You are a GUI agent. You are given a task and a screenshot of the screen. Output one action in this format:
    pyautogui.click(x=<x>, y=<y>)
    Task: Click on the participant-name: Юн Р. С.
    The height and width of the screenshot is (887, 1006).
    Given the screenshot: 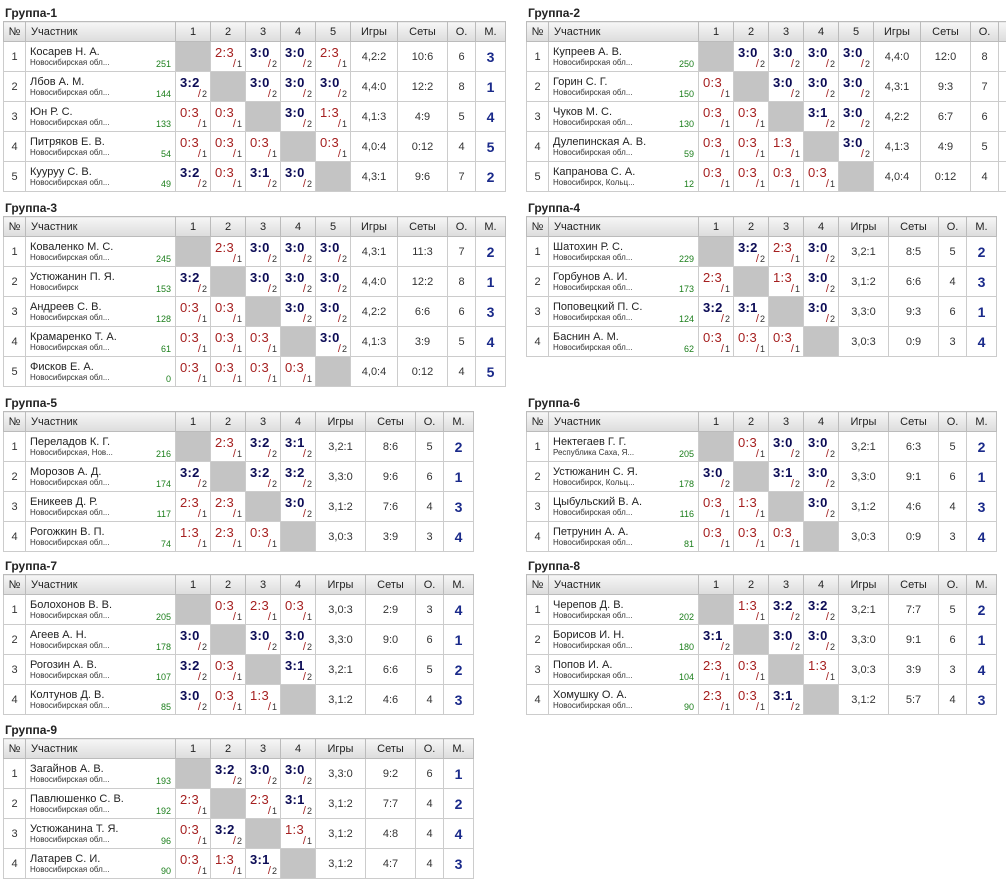 What is the action you would take?
    pyautogui.click(x=51, y=112)
    